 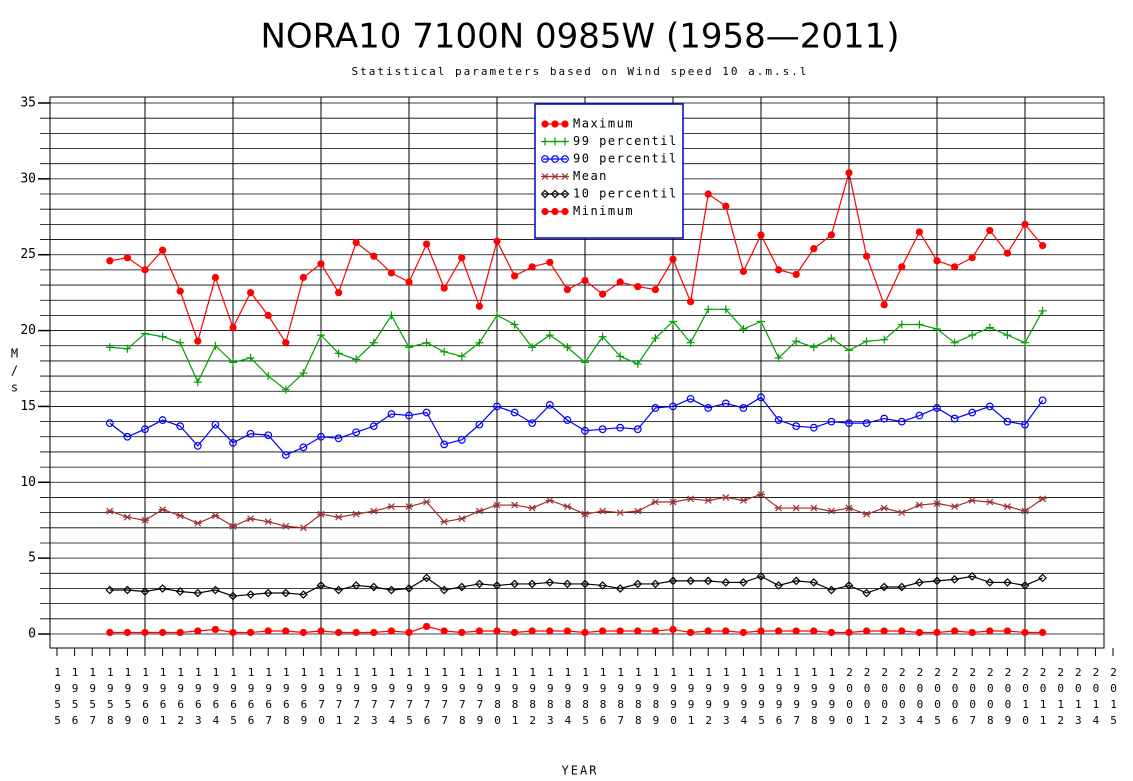 I want to click on x-tick-label: 2002, so click(x=884, y=698).